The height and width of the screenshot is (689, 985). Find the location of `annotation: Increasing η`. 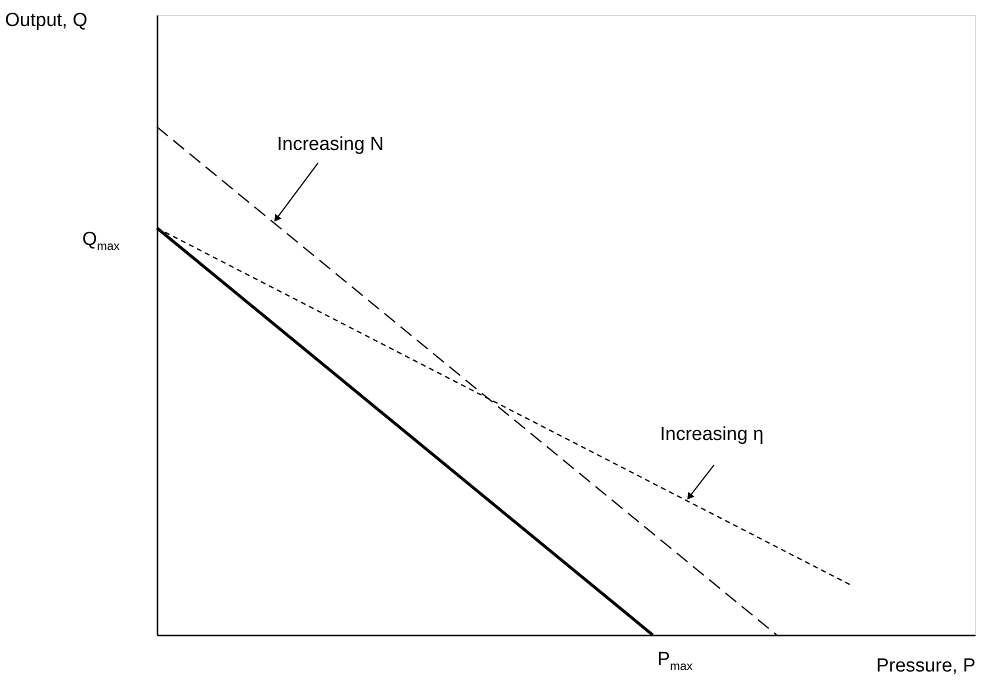

annotation: Increasing η is located at coordinates (712, 434).